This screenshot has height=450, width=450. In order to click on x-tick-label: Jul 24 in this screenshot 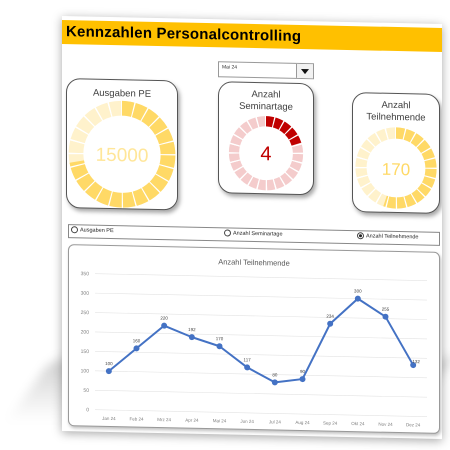, I will do `click(275, 421)`.